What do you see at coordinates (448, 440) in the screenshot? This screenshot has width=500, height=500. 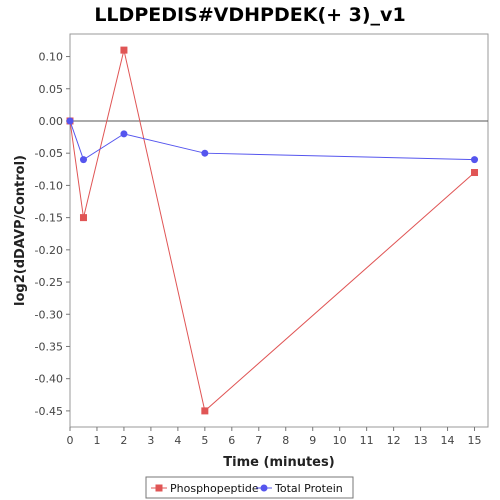 I see `x-tick-label: 14` at bounding box center [448, 440].